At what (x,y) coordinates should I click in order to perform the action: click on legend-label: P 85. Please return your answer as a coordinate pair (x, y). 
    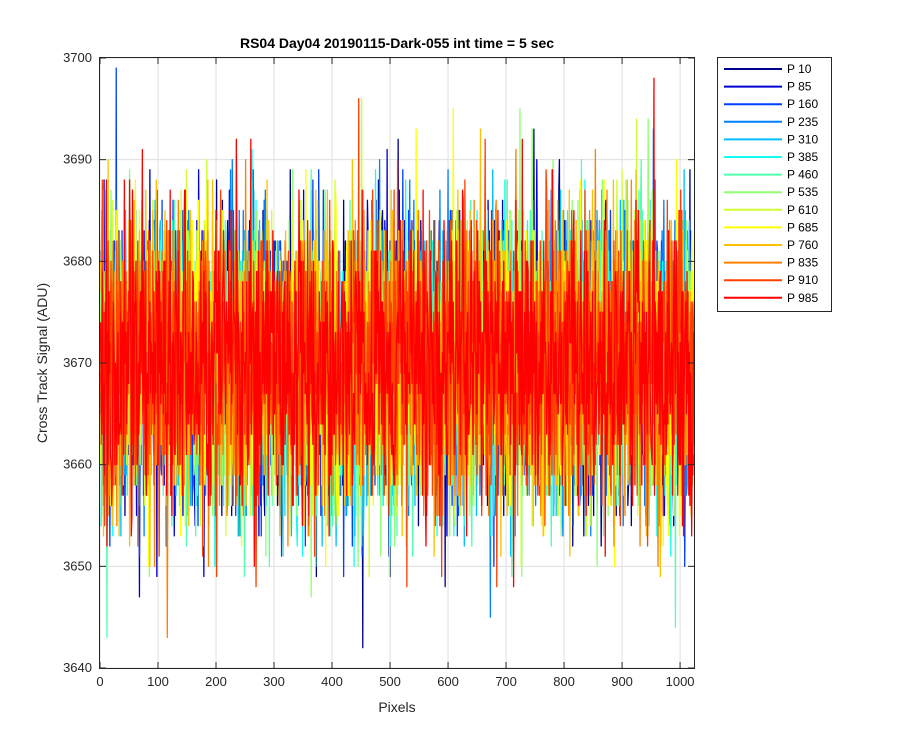
    Looking at the image, I should click on (799, 87).